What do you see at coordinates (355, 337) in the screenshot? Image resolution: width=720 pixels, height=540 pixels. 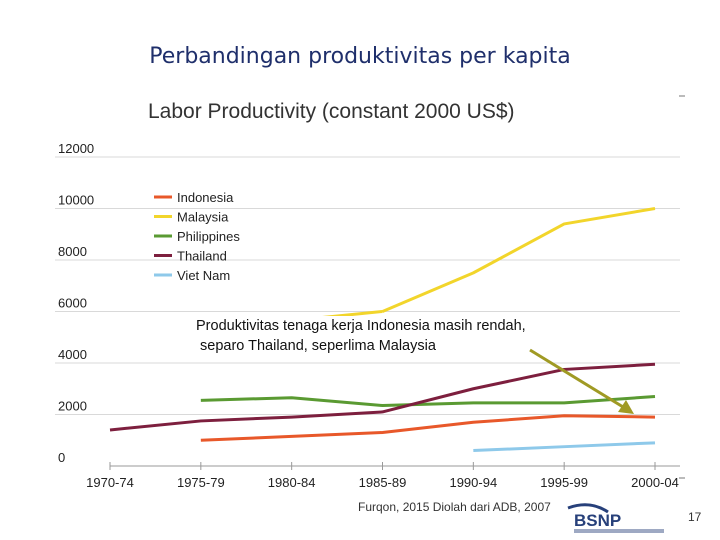 I see `callout-box` at bounding box center [355, 337].